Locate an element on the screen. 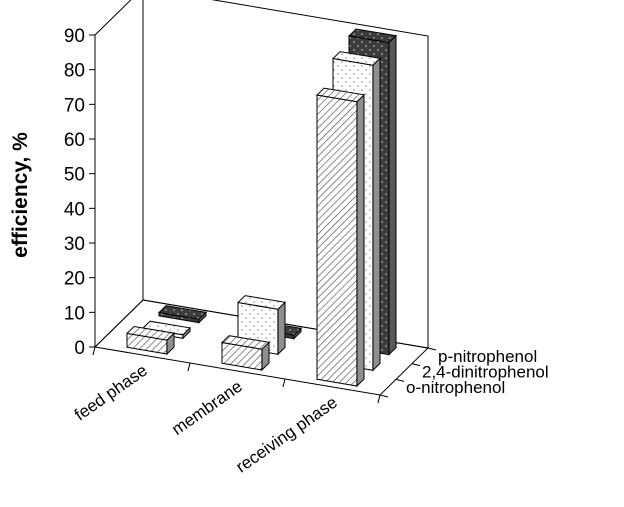 The height and width of the screenshot is (507, 624). y-tick-label: 90 is located at coordinates (74, 36).